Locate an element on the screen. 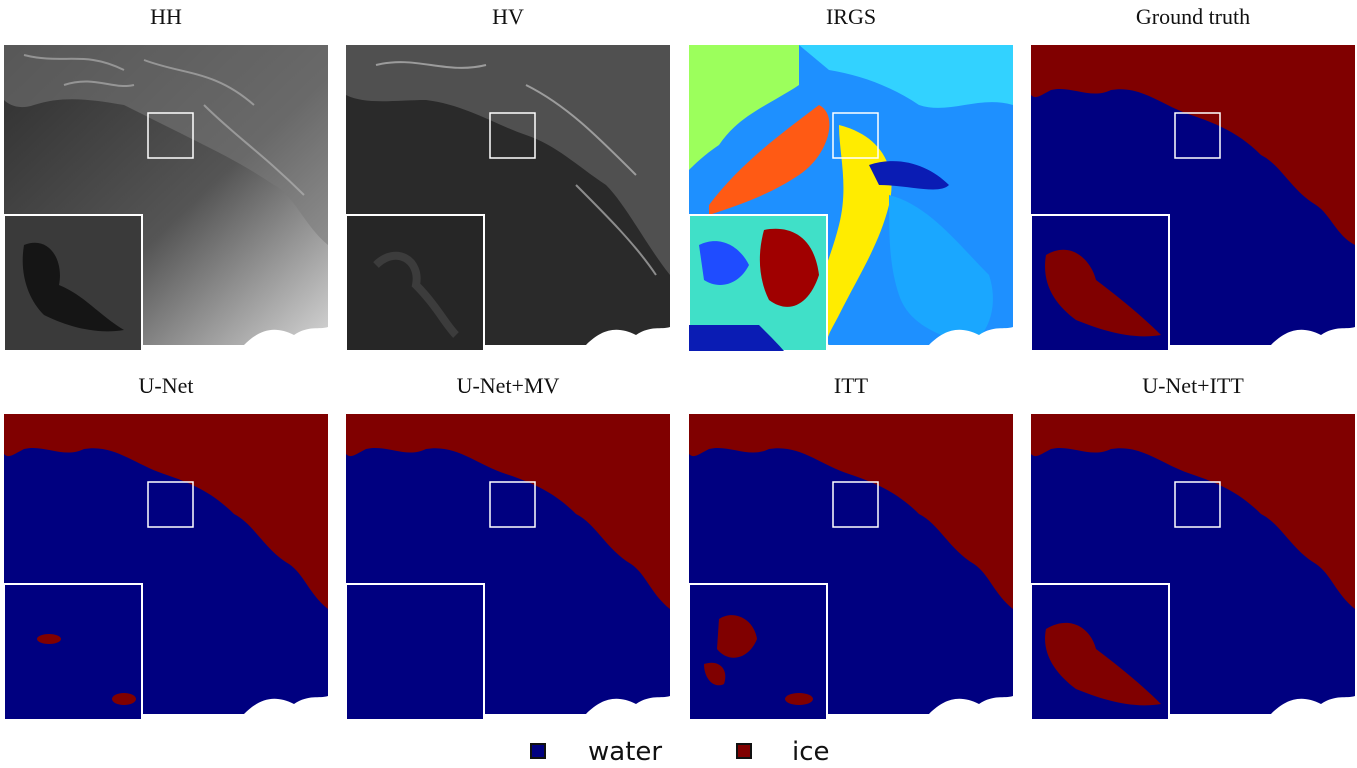 The image size is (1357, 768). panel-title-unet-itt: U-Net+ITT is located at coordinates (1193, 385).